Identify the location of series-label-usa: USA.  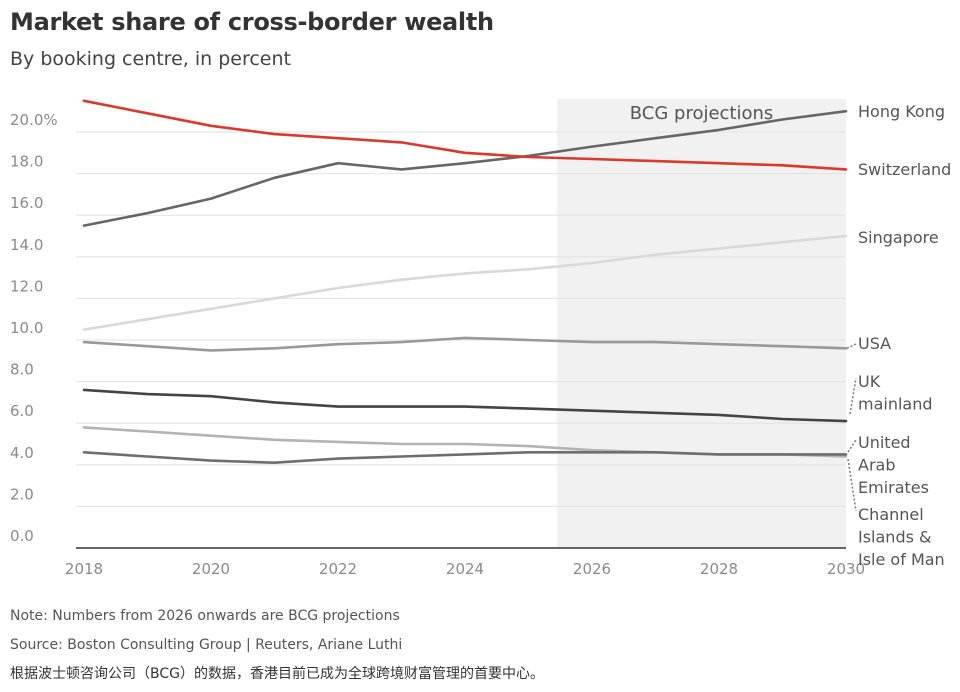
(874, 343).